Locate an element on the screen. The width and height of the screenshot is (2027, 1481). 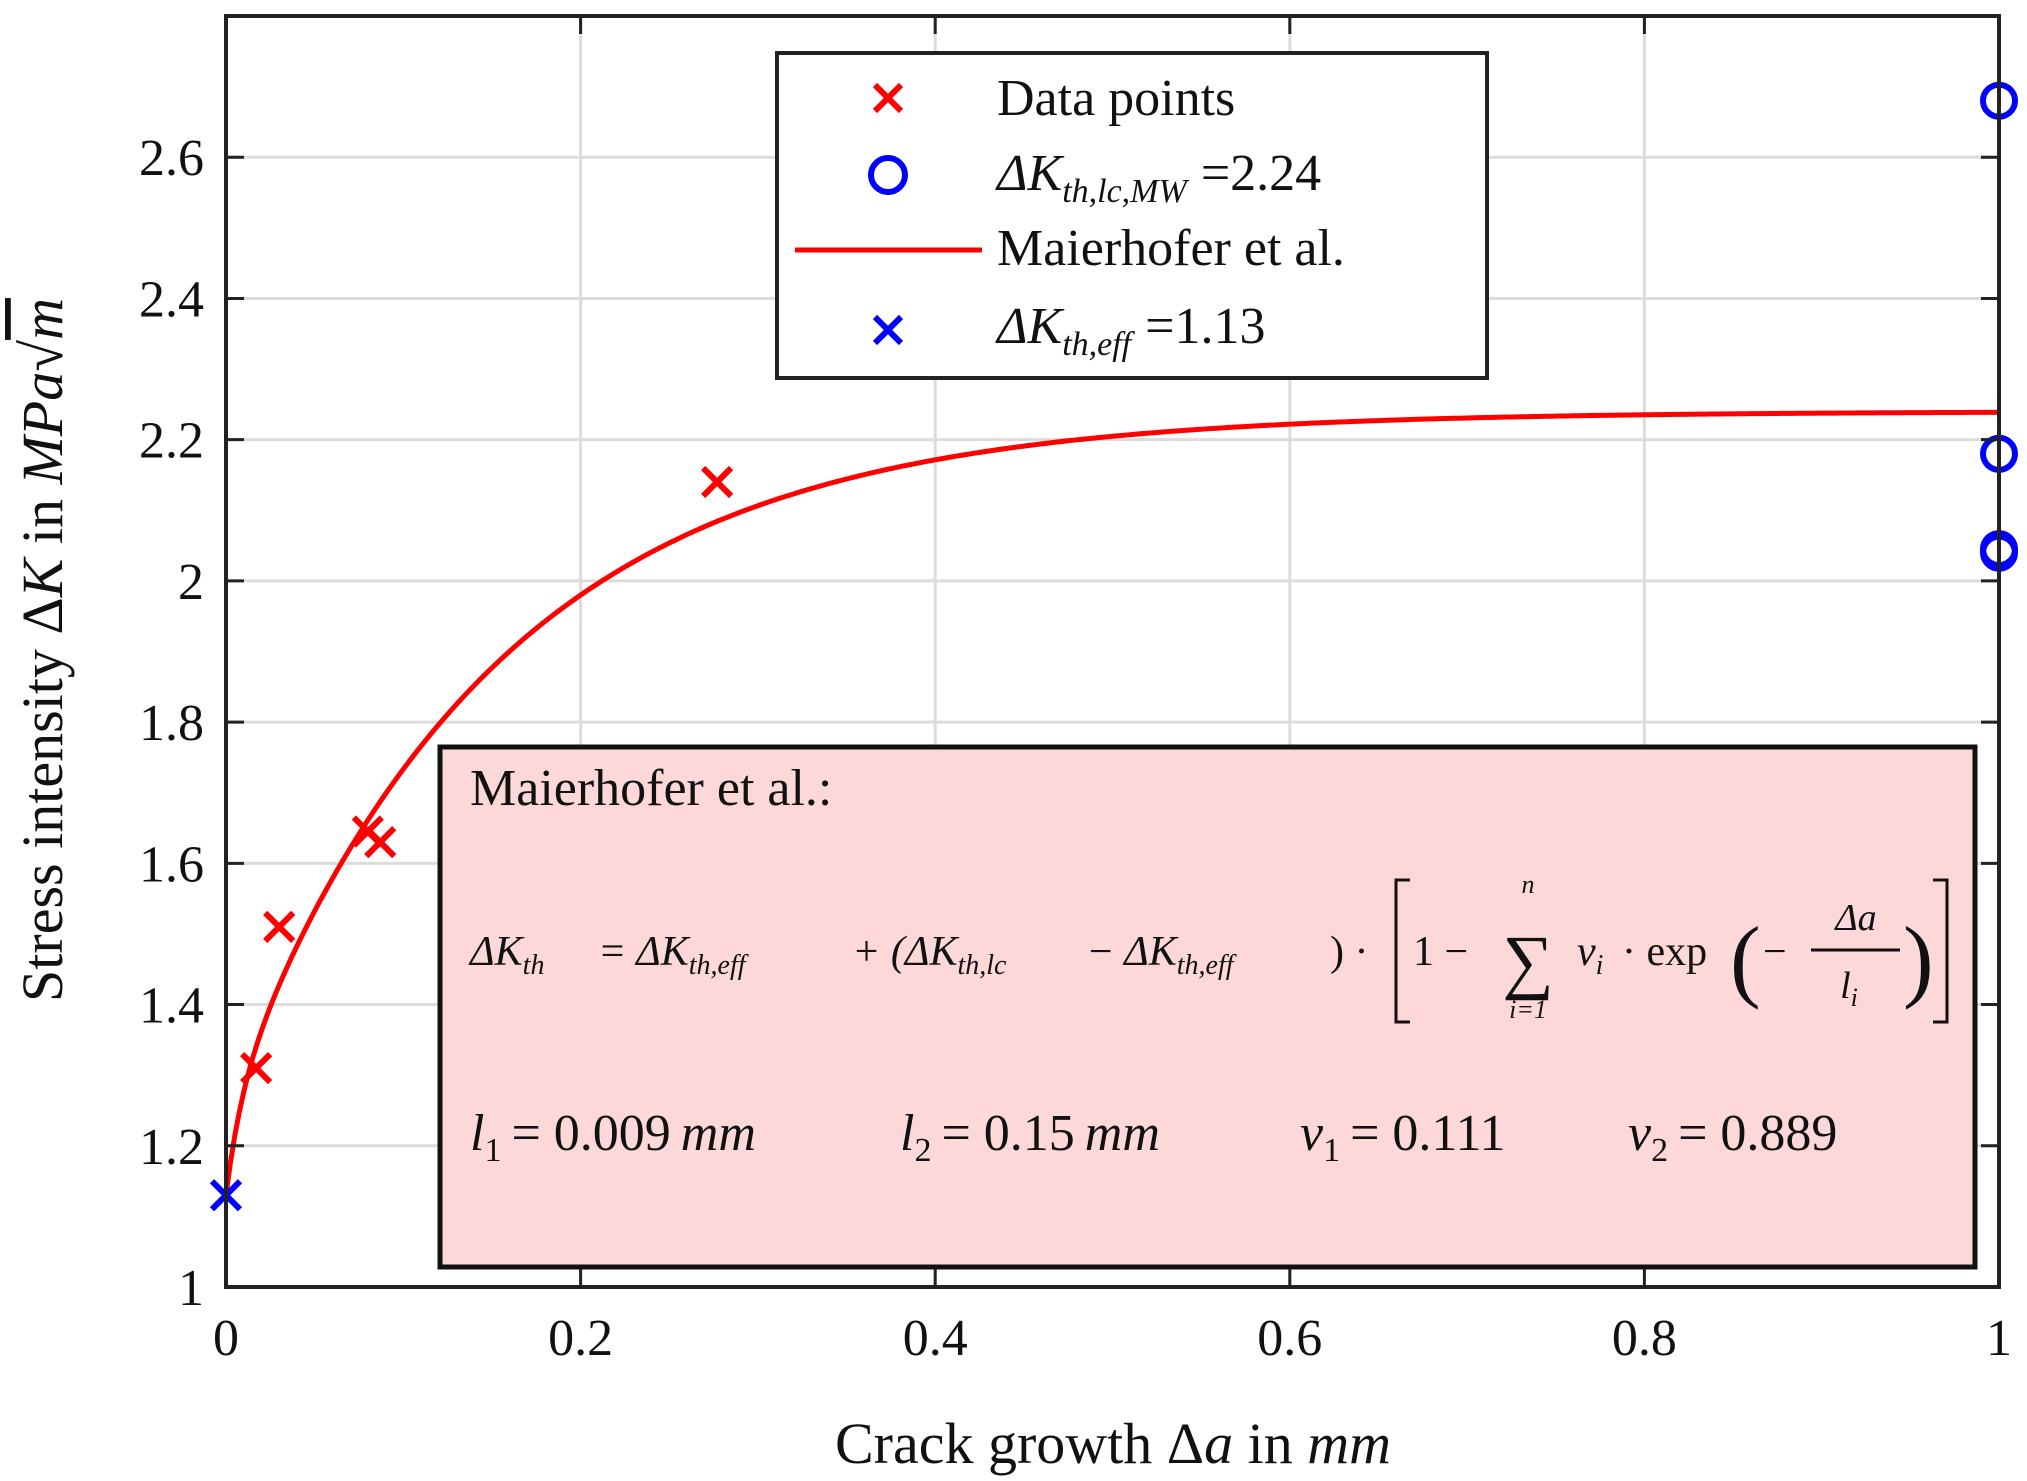
formula-right-paren: ) is located at coordinates (1918, 959).